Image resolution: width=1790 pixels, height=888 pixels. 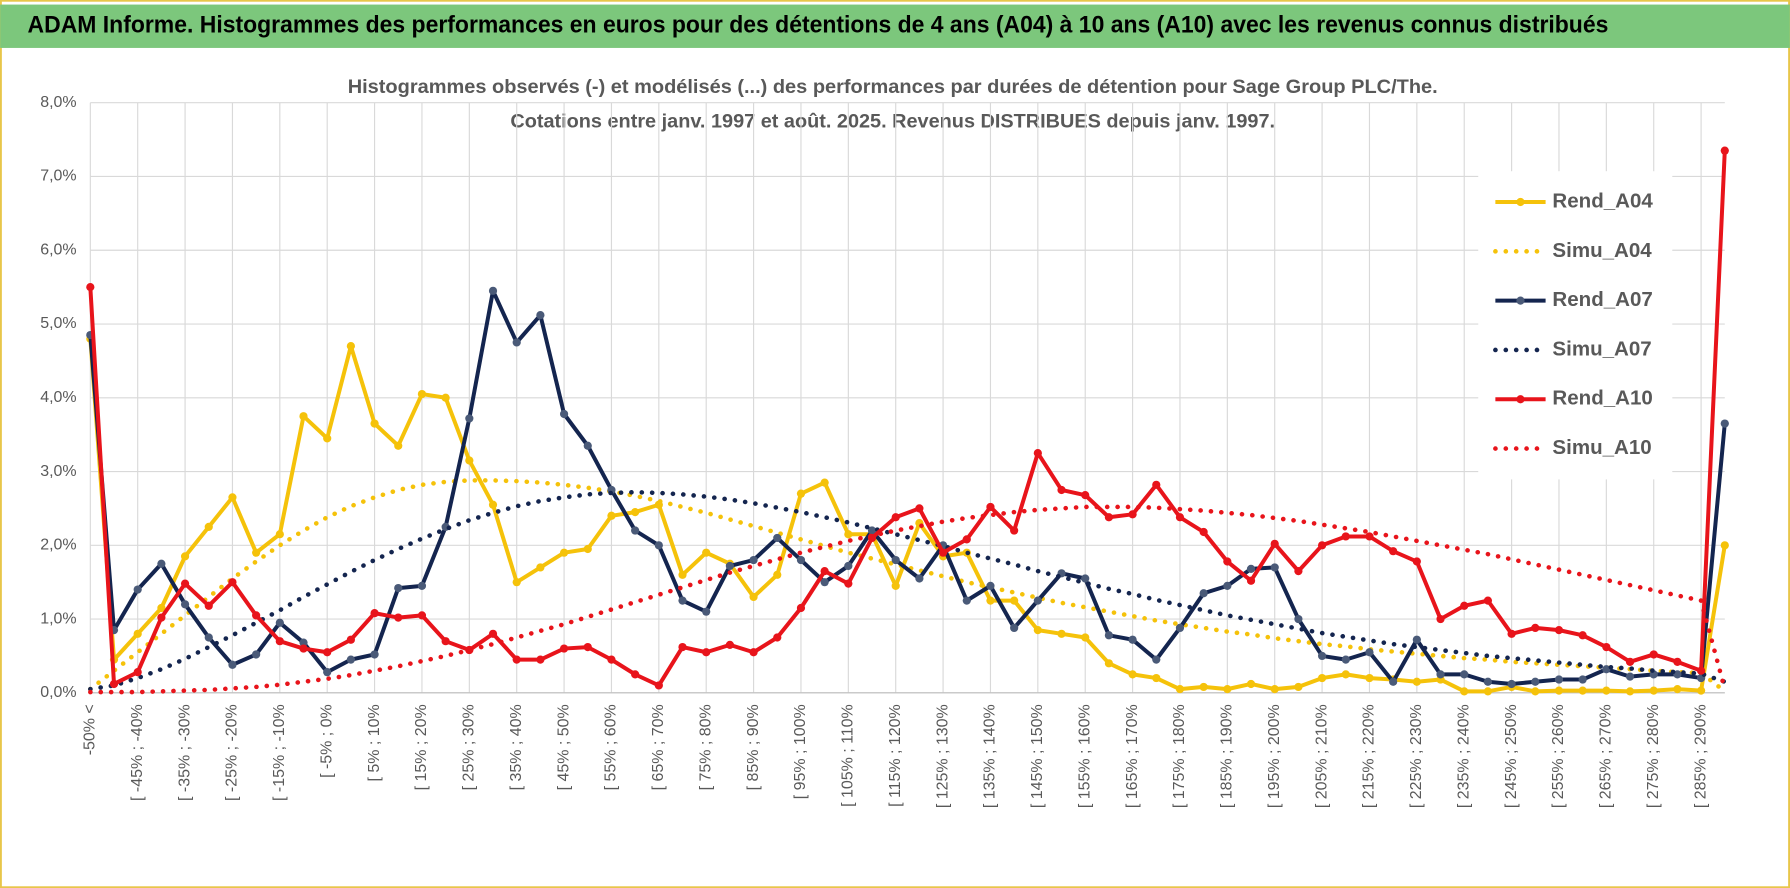 I want to click on y-tick-label: 8,0%, so click(x=58, y=102).